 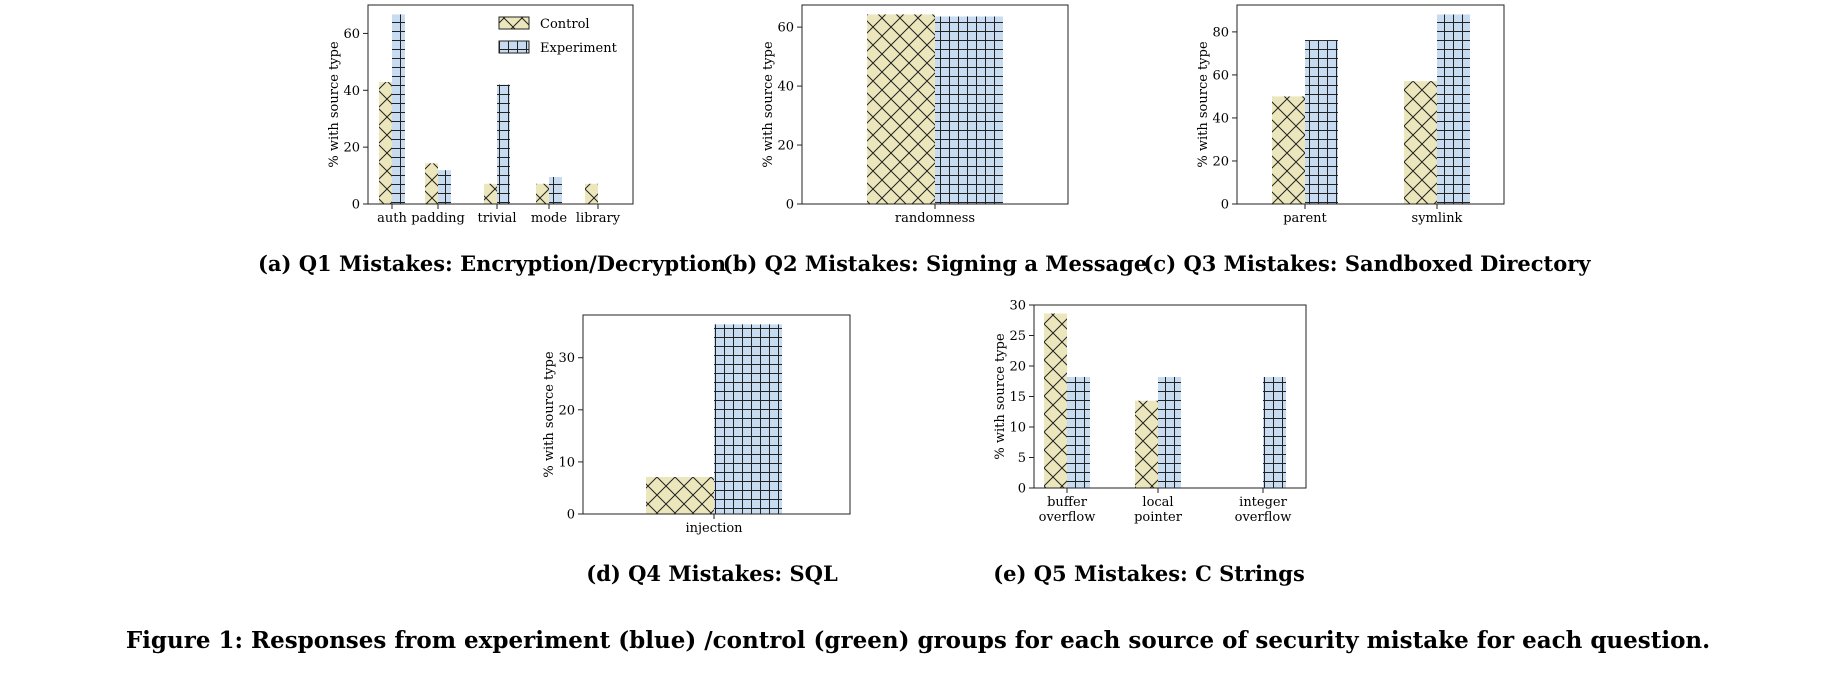 I want to click on legend-experiment-swatch-pattern, so click(x=514, y=47).